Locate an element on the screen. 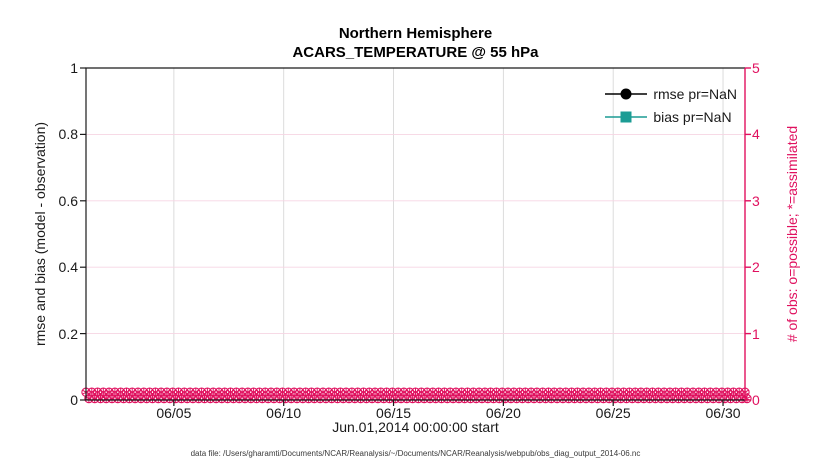 This screenshot has width=830, height=470. y-right-tick-label: 1 is located at coordinates (756, 333).